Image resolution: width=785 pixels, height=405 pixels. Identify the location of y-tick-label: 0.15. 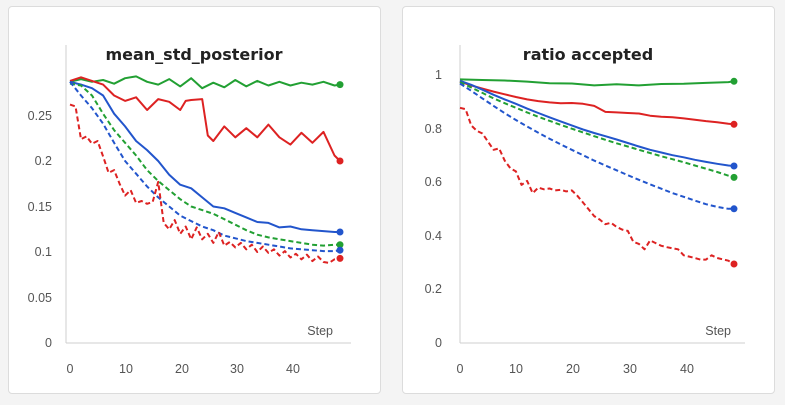
(40, 207).